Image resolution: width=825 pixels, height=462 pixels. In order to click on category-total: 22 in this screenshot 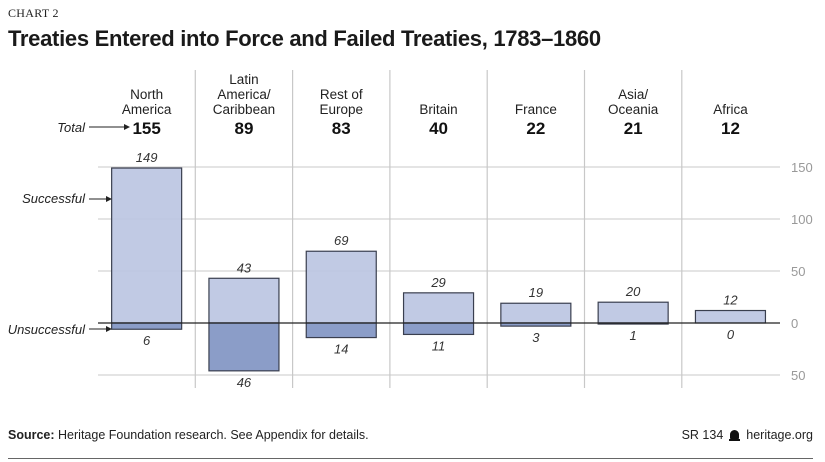, I will do `click(535, 128)`.